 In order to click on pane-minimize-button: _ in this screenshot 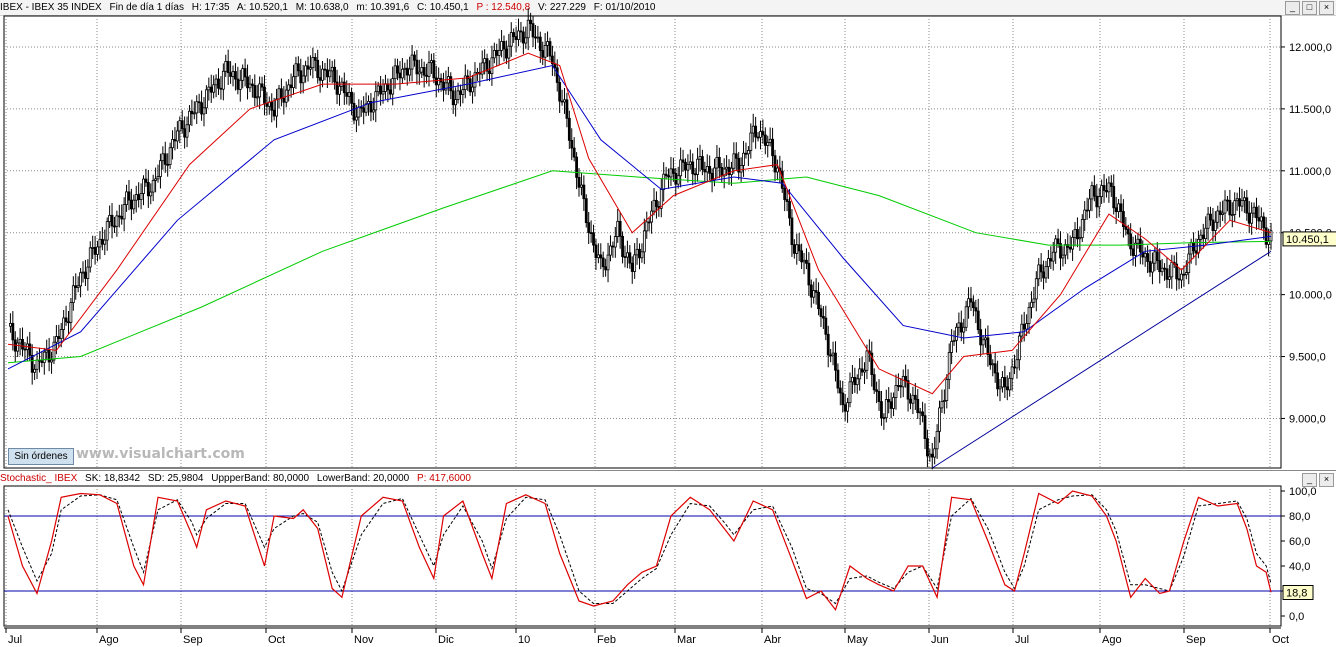, I will do `click(1309, 480)`.